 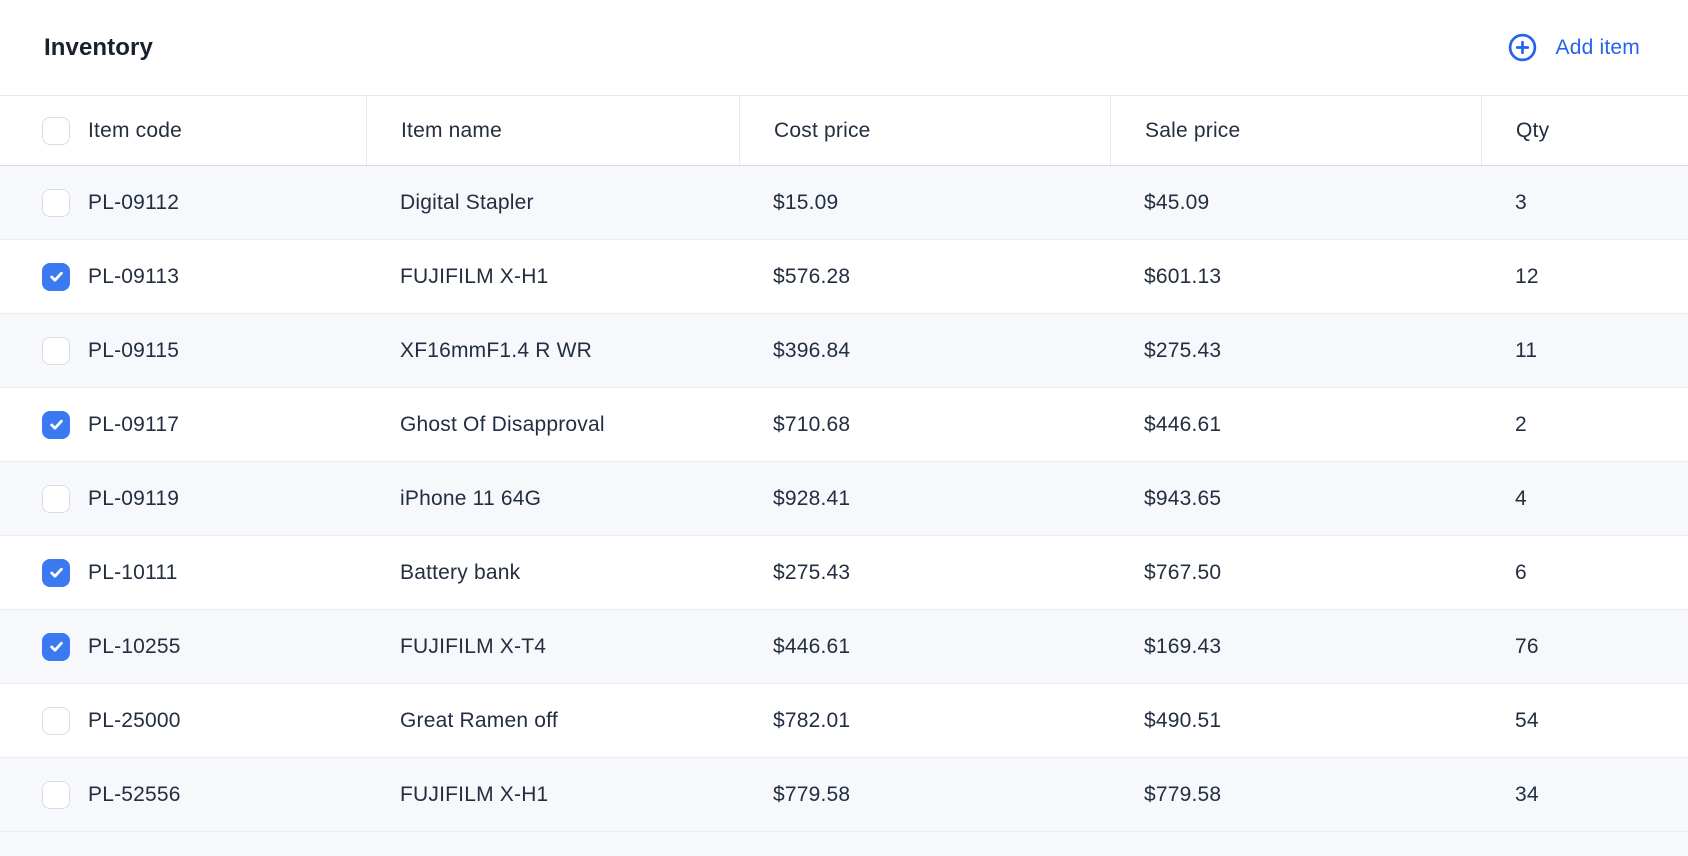 What do you see at coordinates (479, 720) in the screenshot?
I see `item-name: Great Ramen off` at bounding box center [479, 720].